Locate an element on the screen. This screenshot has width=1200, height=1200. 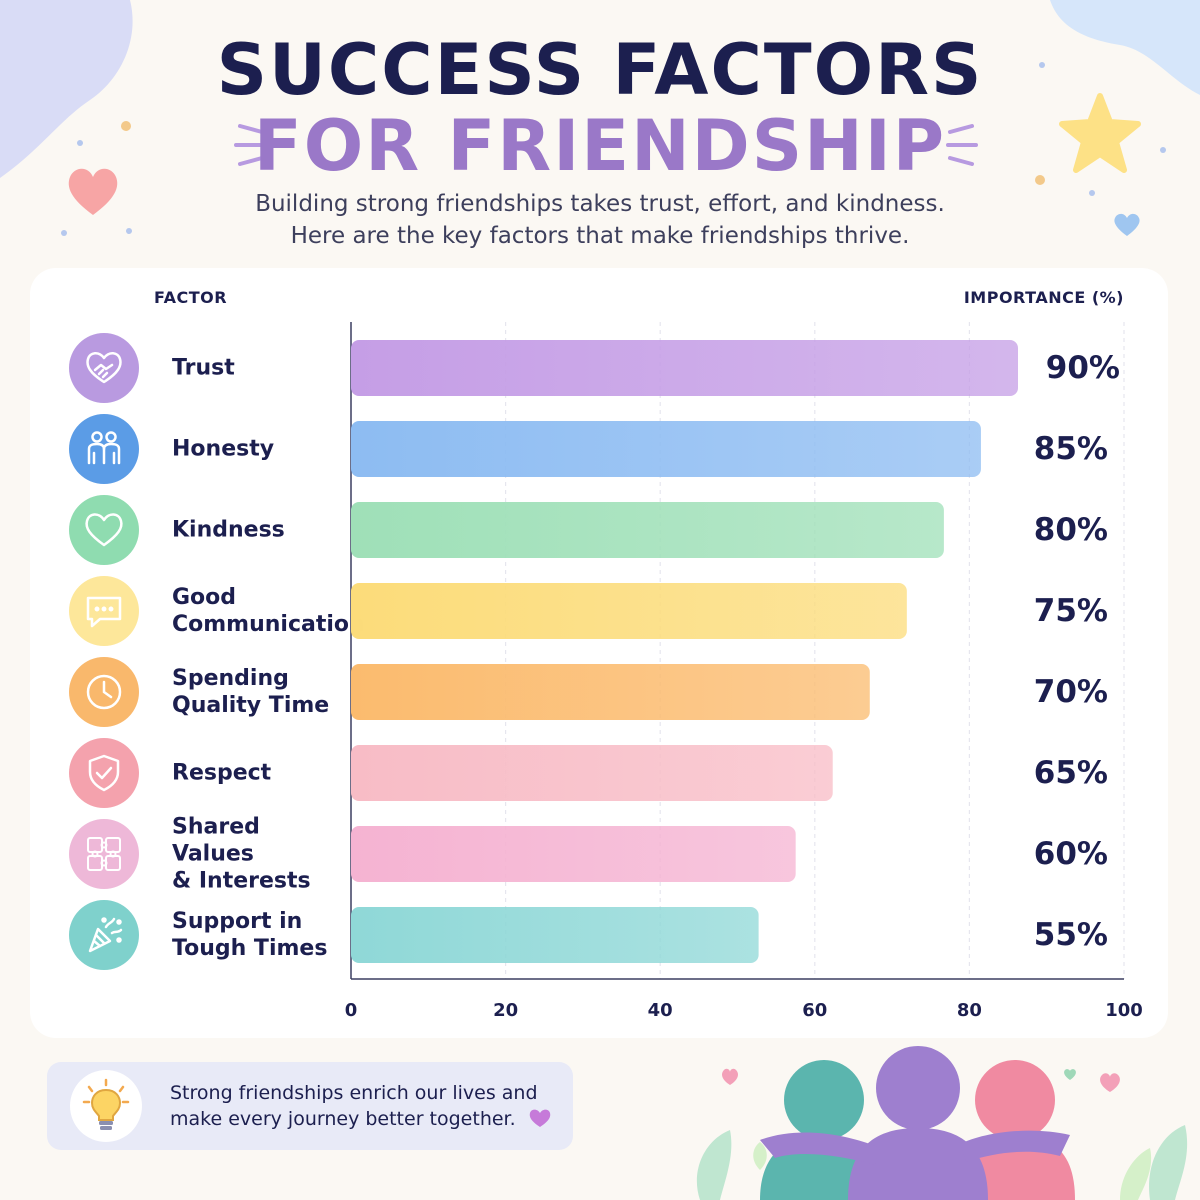
title-line1: SUCCESS FACTORS is located at coordinates (600, 70).